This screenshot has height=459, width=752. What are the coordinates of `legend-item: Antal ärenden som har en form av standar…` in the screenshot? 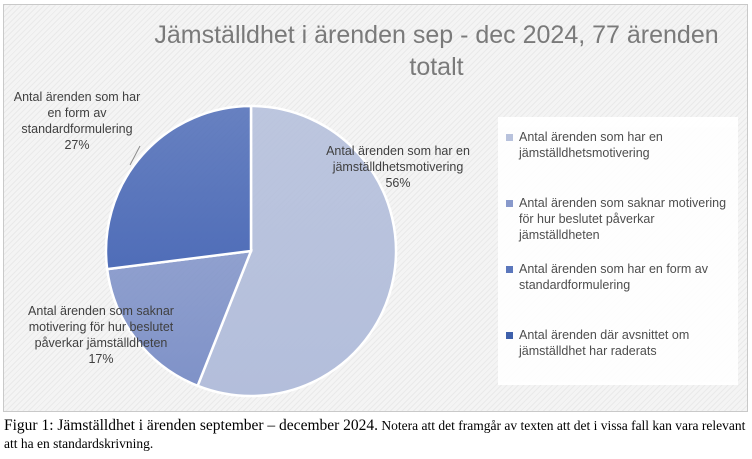 It's located at (620, 277).